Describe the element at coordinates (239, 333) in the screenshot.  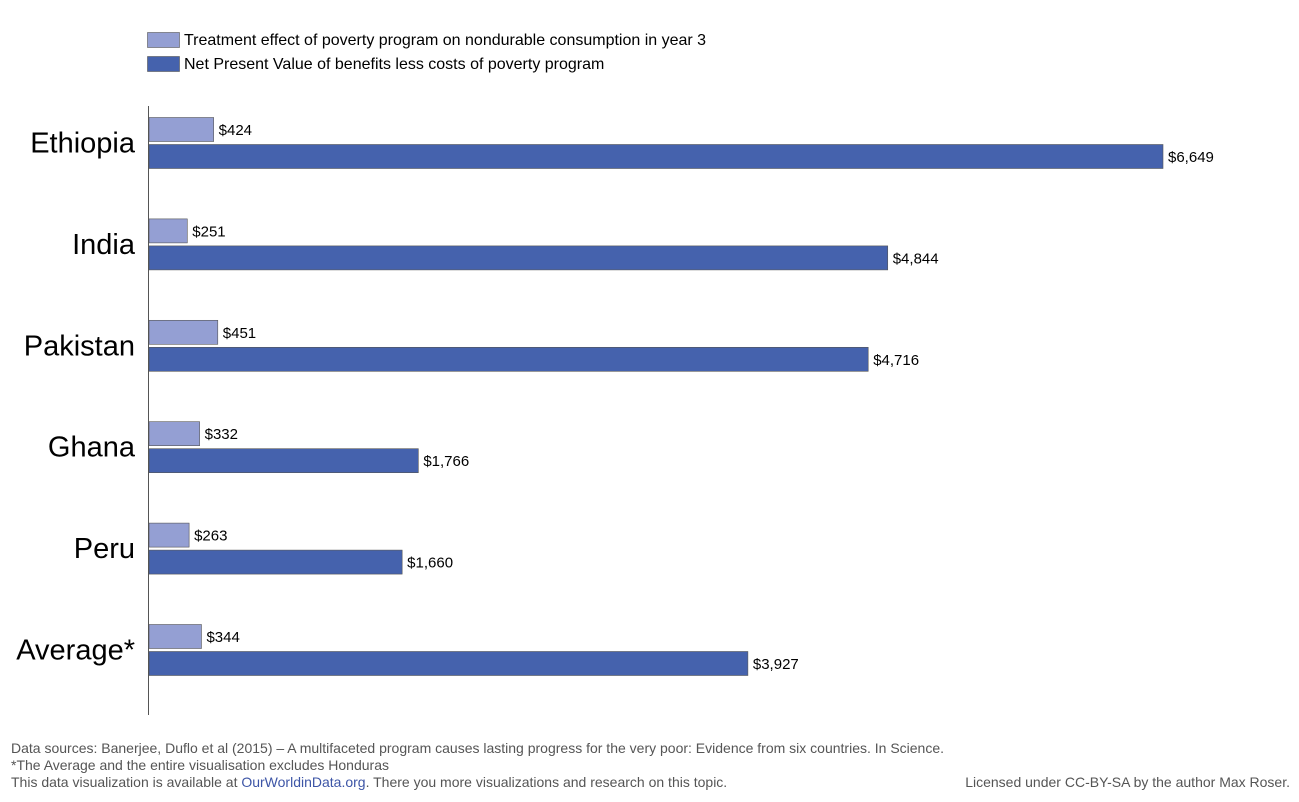
I see `data-label: $451` at that location.